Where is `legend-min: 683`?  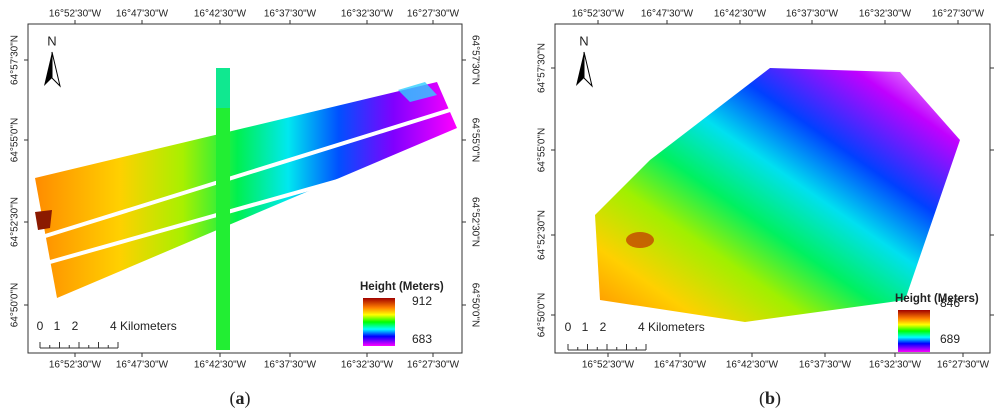
legend-min: 683 is located at coordinates (422, 339).